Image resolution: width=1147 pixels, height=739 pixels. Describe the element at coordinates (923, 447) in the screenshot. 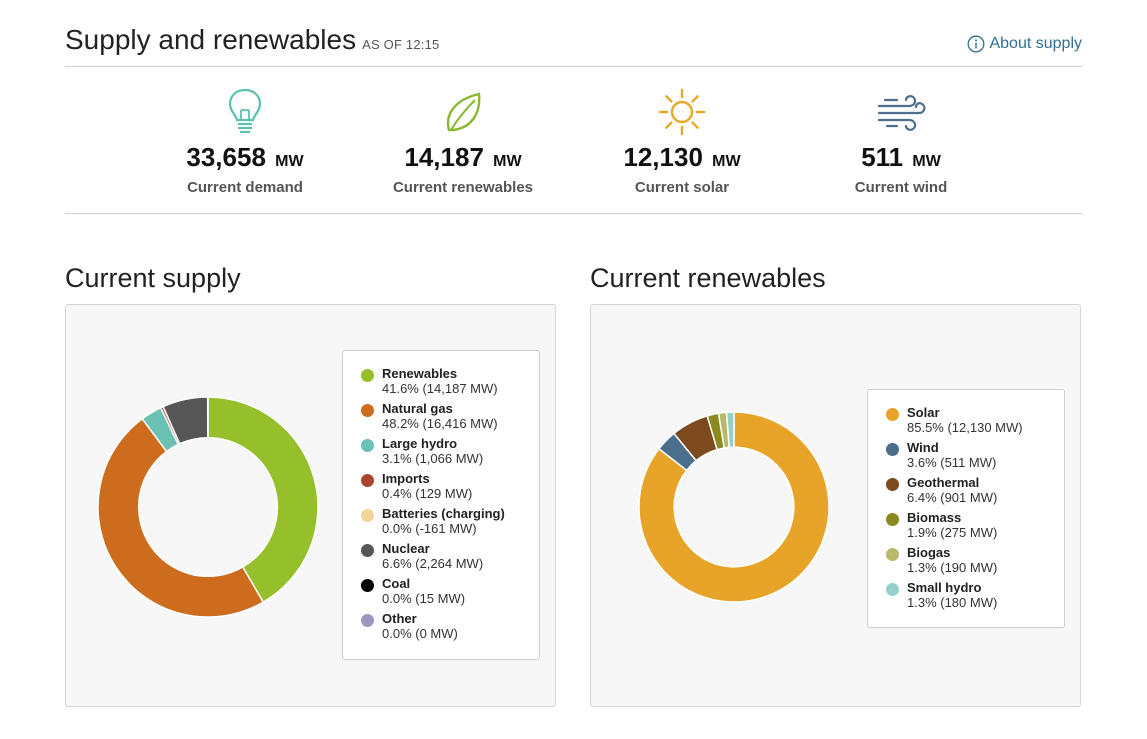

I see `legend-label: Wind` at that location.